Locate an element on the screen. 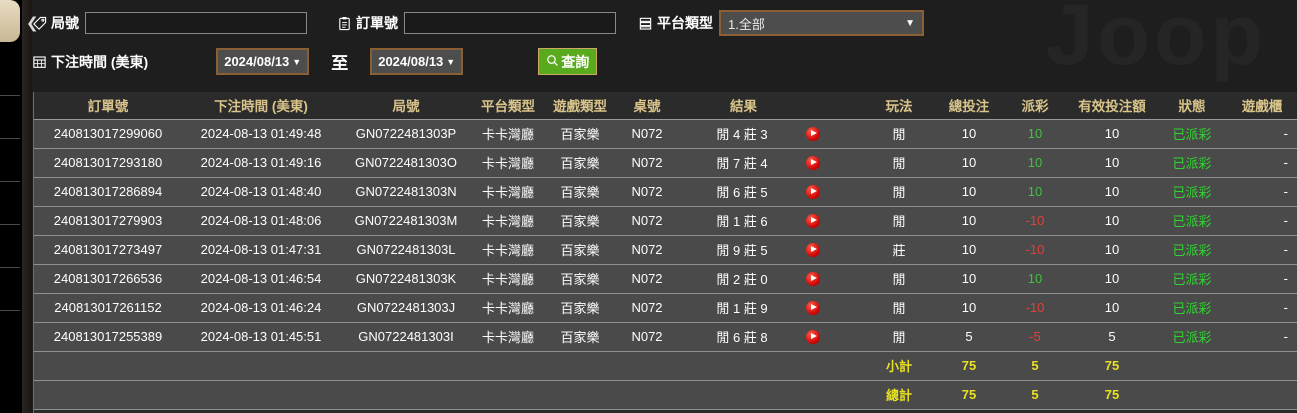 This screenshot has width=1297, height=413. cell-total-bet: 5 is located at coordinates (969, 337).